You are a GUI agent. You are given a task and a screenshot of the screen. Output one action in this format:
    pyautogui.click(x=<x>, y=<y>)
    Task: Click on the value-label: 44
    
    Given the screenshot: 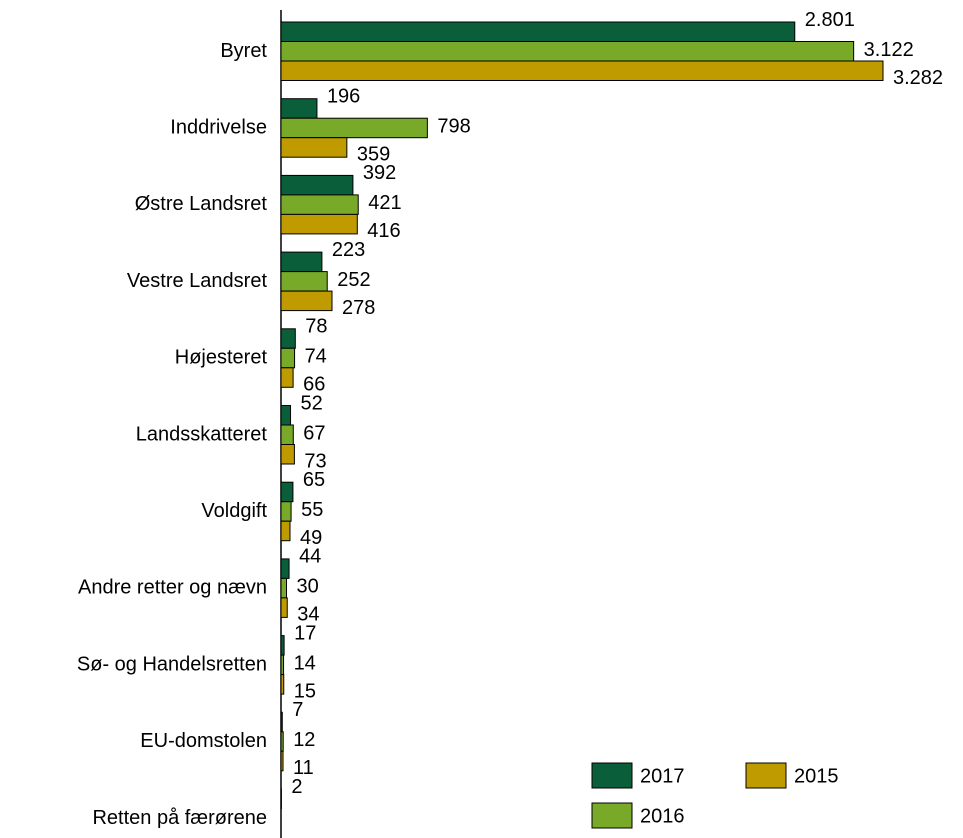 What is the action you would take?
    pyautogui.click(x=310, y=557)
    